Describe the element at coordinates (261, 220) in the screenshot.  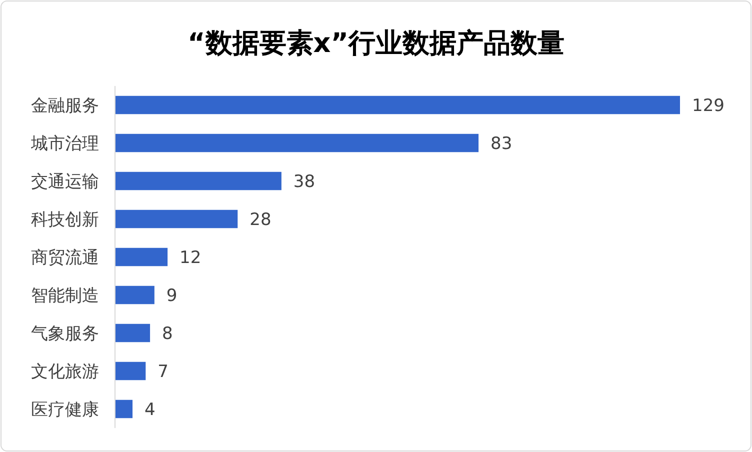
I see `data-label: 28` at that location.